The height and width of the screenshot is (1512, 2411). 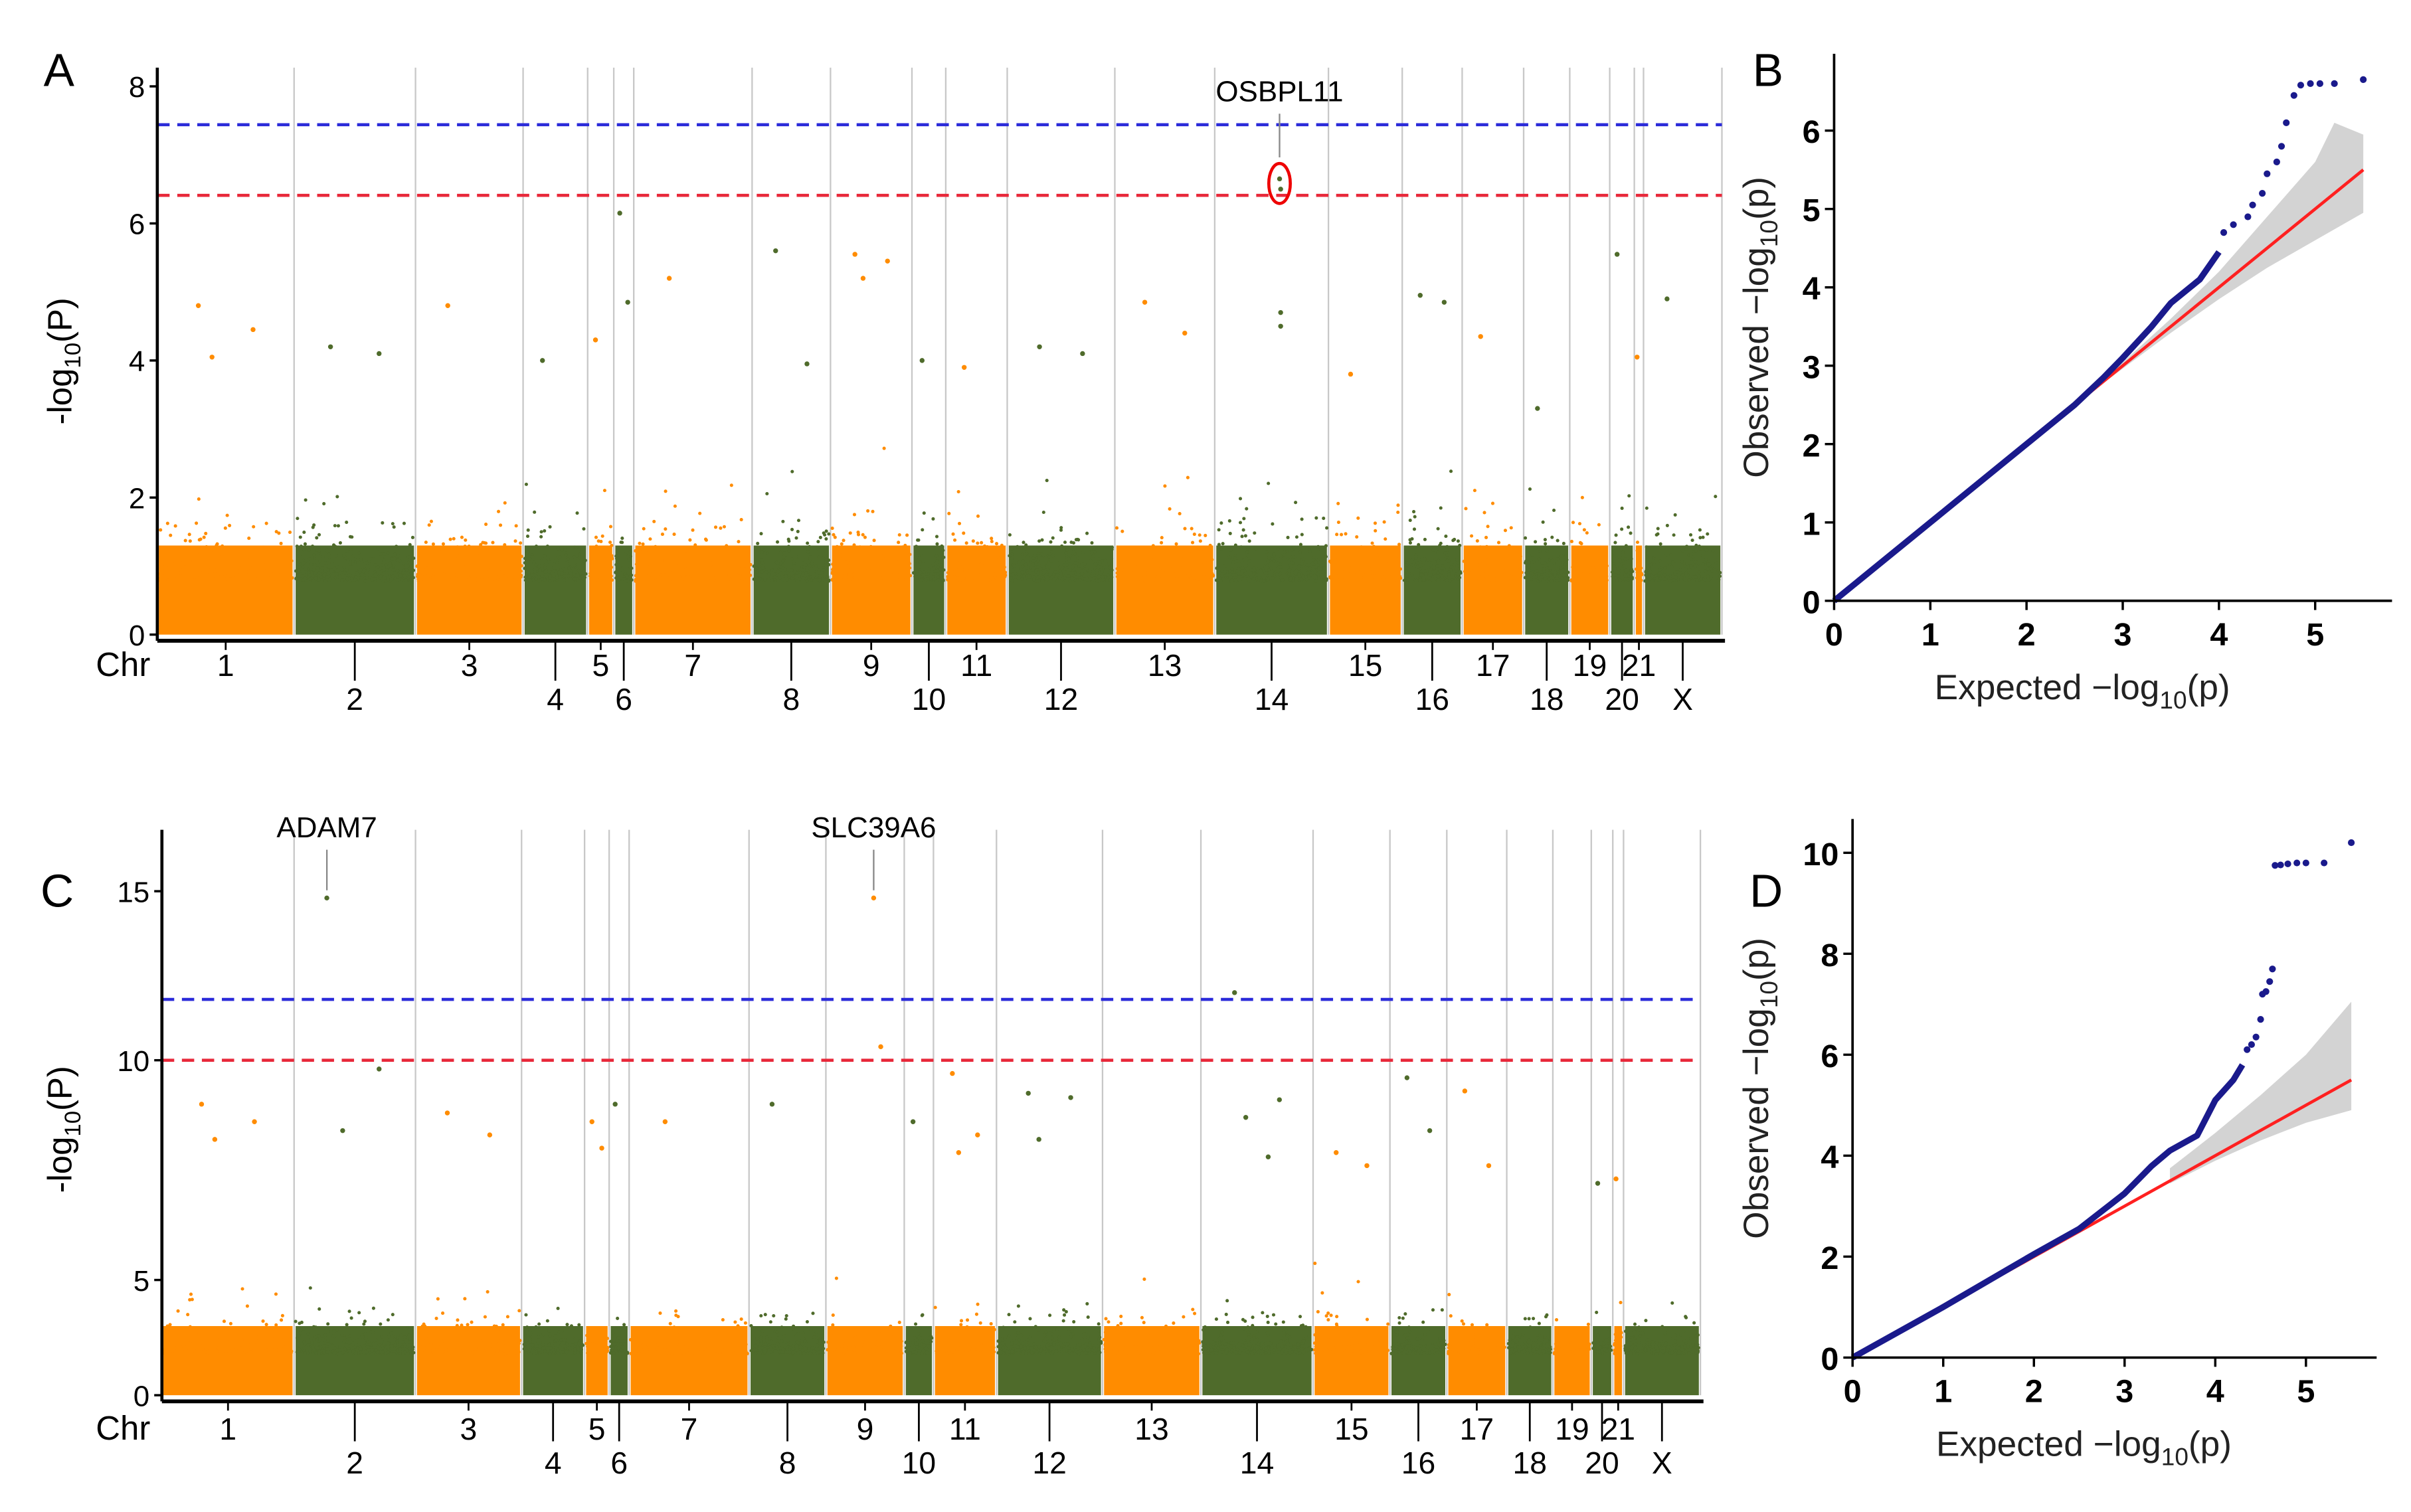 What do you see at coordinates (1812, 367) in the screenshot?
I see `y-tick-label: 3` at bounding box center [1812, 367].